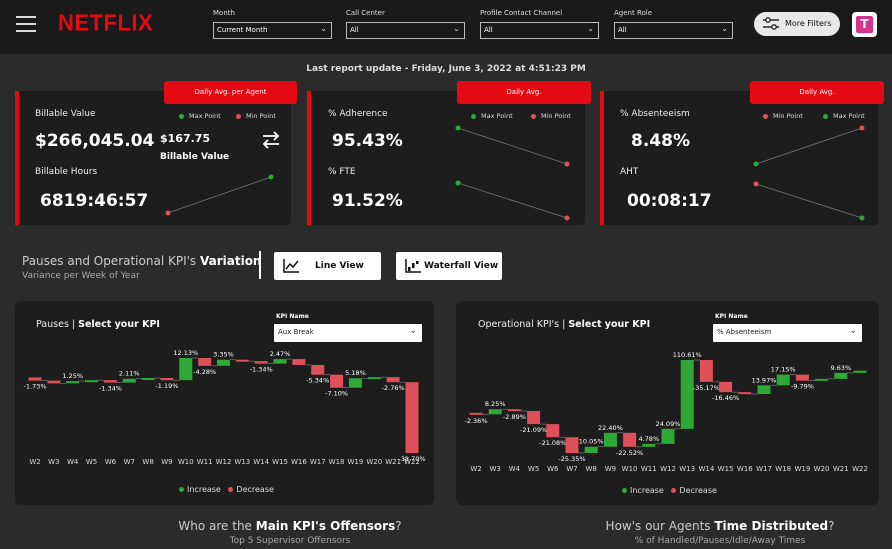 The image size is (892, 549). I want to click on line-view-button: Line View, so click(327, 266).